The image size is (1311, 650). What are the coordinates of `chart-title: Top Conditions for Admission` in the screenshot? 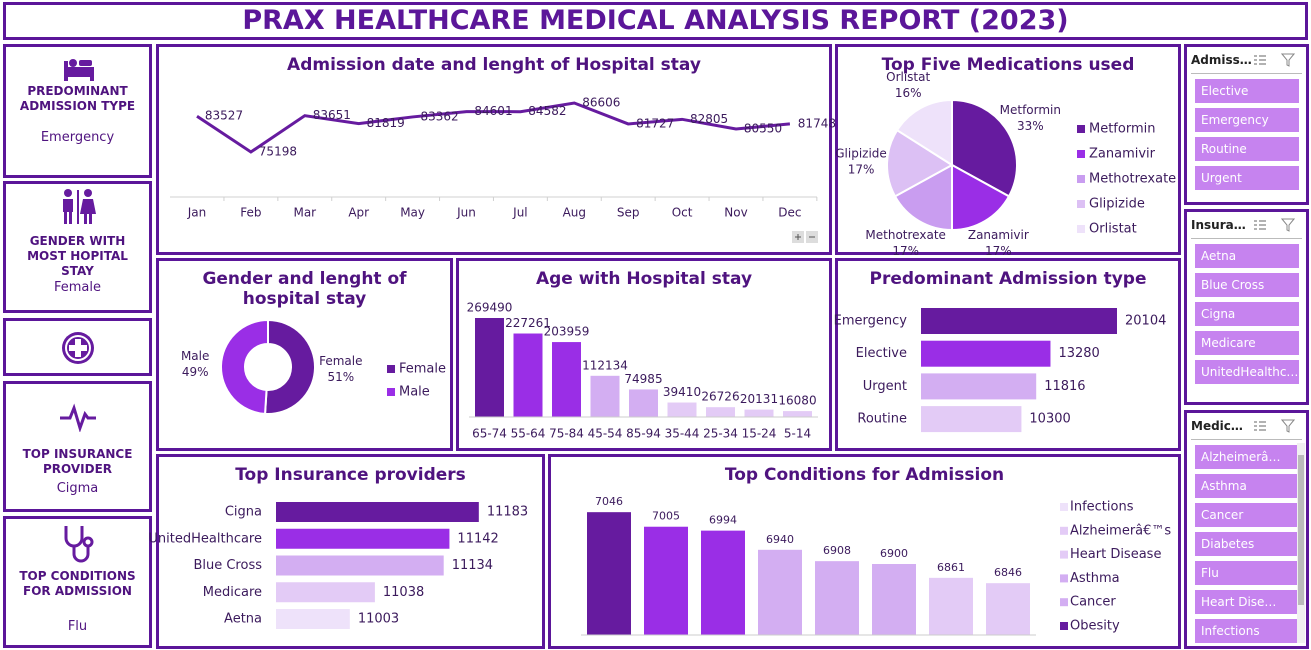 It's located at (864, 475).